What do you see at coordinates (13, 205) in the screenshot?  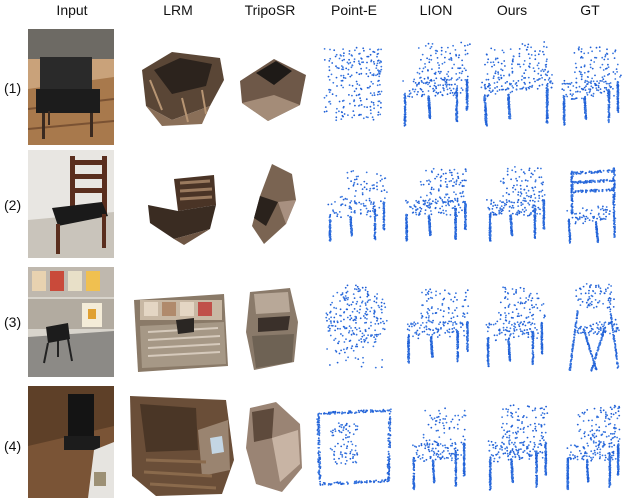 I see `row-label-2: (2)` at bounding box center [13, 205].